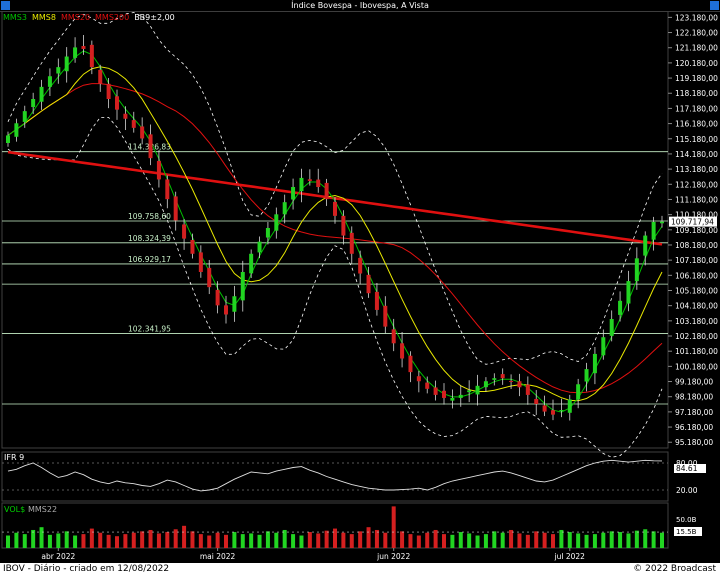 Image resolution: width=720 pixels, height=575 pixels. I want to click on ifr-tick-label: 80.00, so click(687, 463).